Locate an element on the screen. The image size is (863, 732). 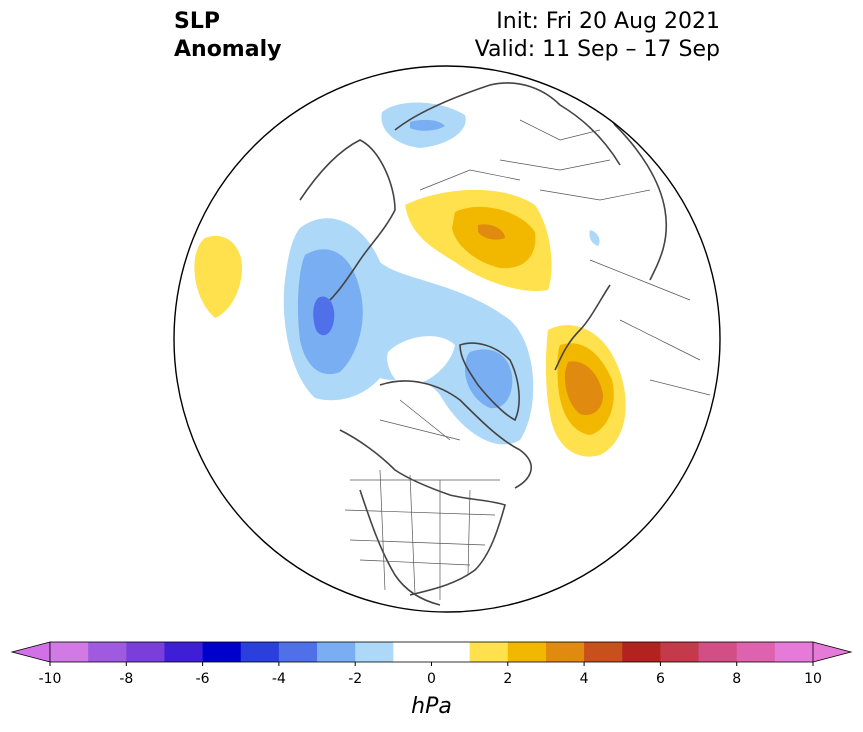
anomaly-high-asia is located at coordinates (478, 240).